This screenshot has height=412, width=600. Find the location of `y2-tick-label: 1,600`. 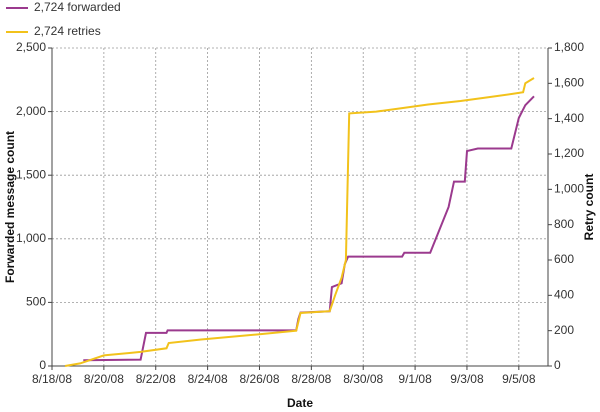

y2-tick-label: 1,600 is located at coordinates (569, 83).